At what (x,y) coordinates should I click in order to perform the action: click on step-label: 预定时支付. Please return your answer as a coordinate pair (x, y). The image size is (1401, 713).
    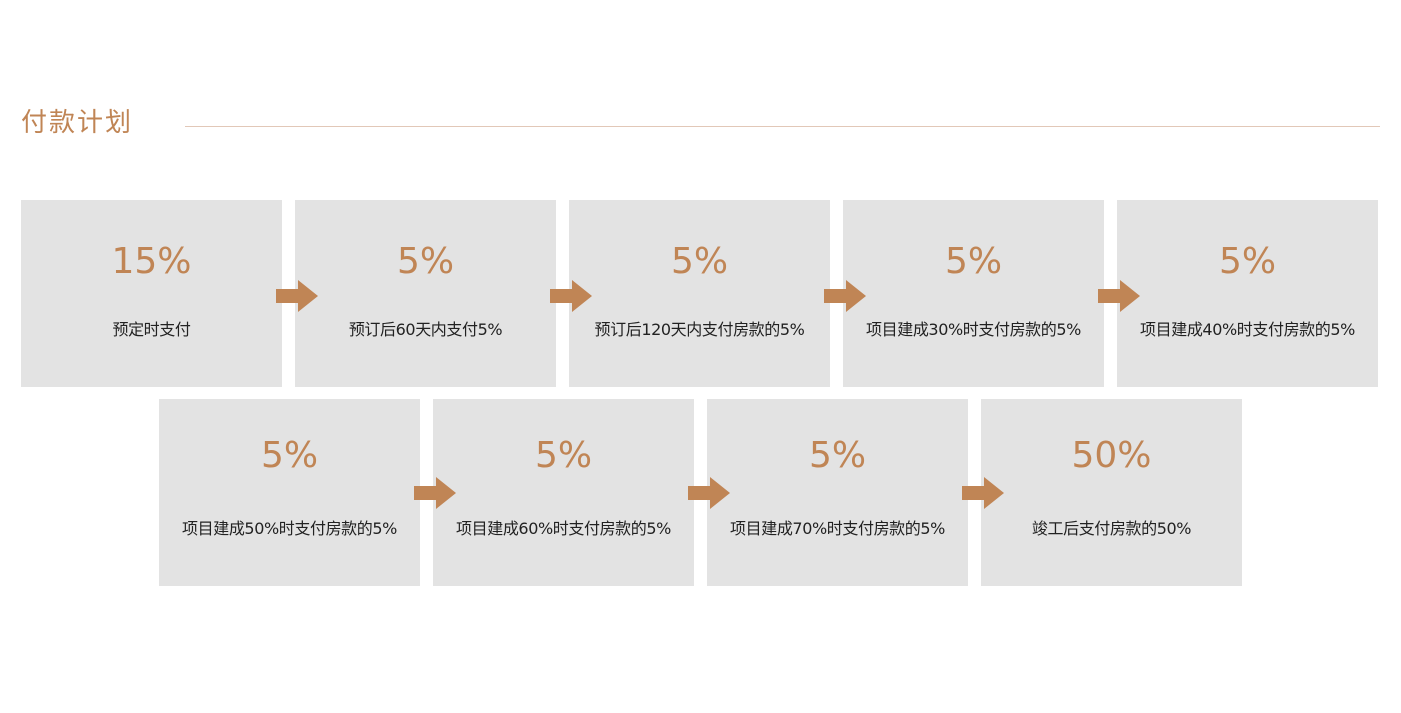
    Looking at the image, I should click on (151, 329).